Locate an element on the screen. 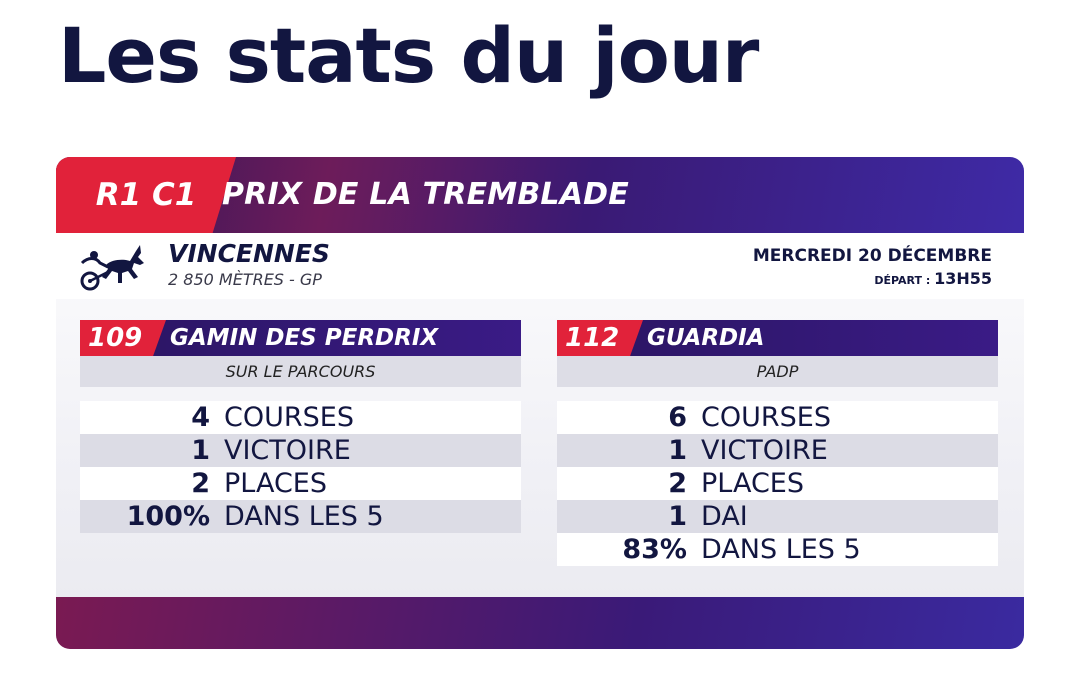 The image size is (1080, 676). race-header: R1 C1 PRIX DE LA TREMBLADE is located at coordinates (540, 195).